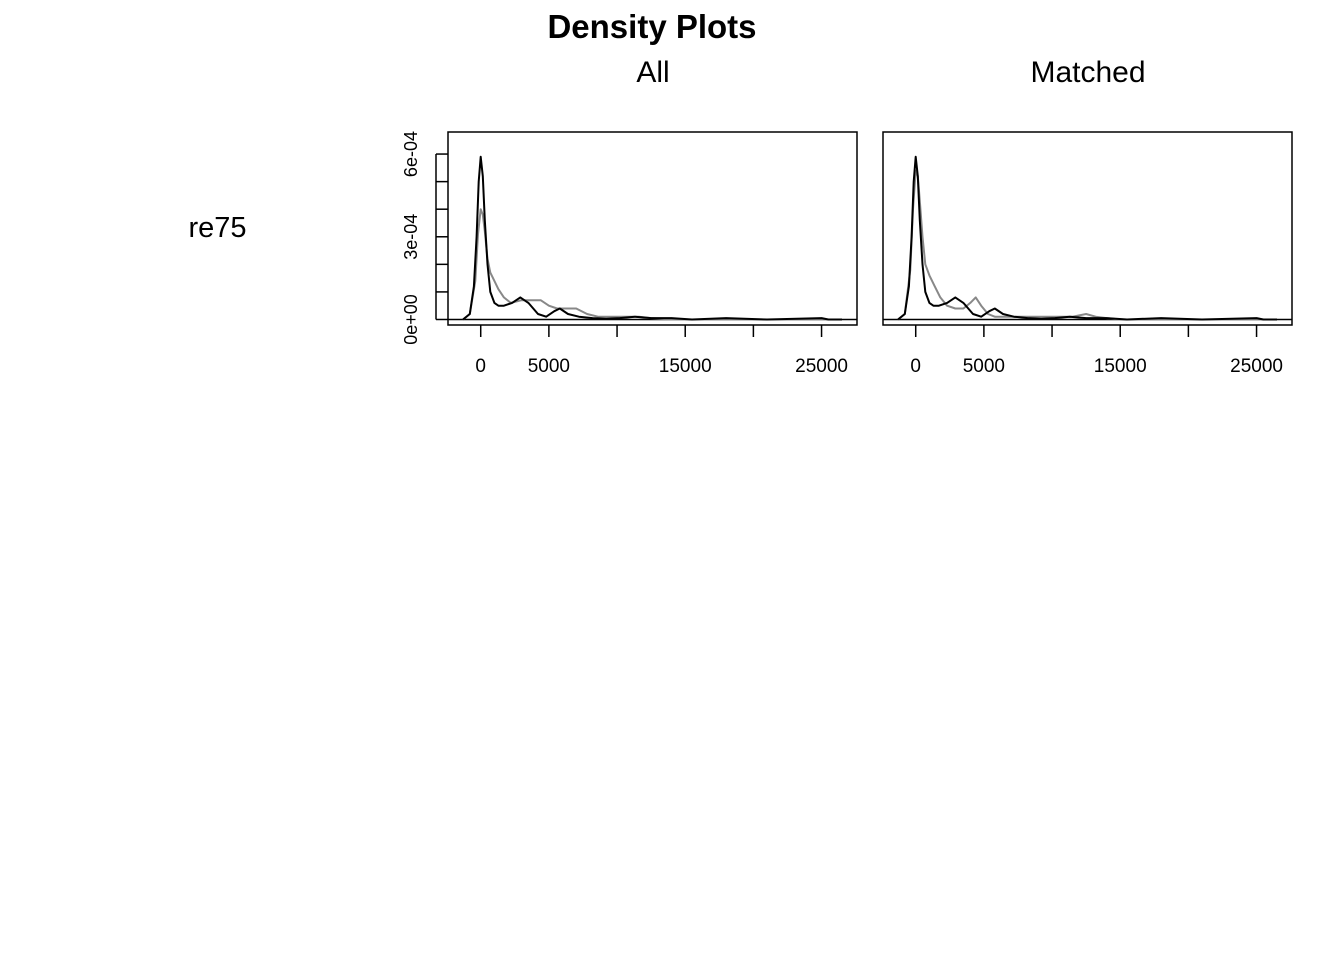  I want to click on x-tick-label-all: 0, so click(480, 366).